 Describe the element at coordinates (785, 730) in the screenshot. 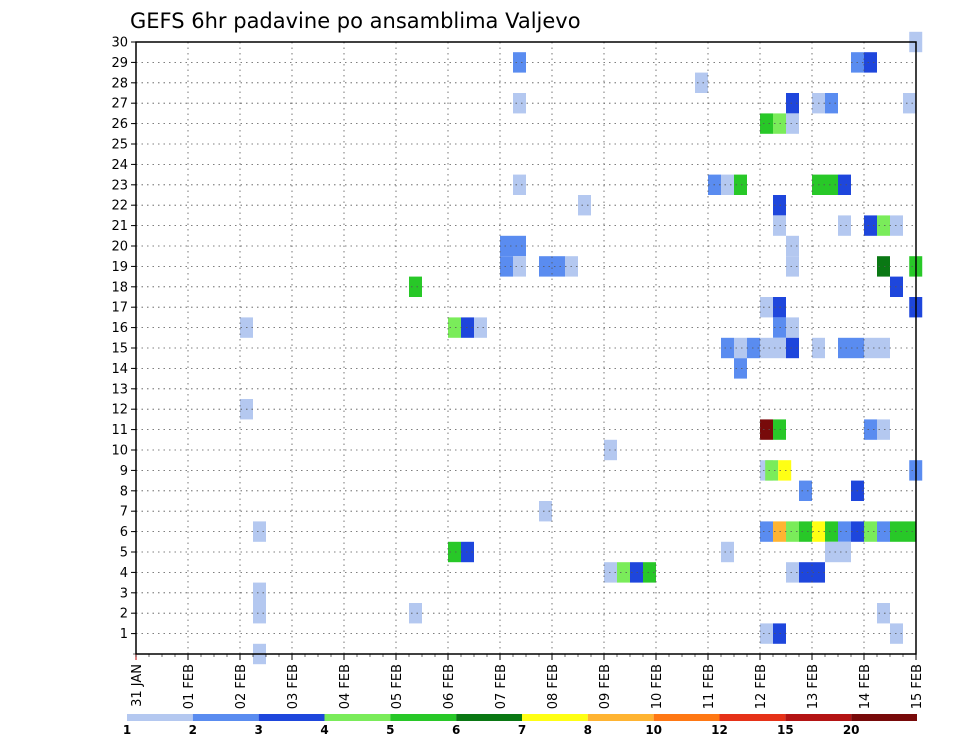

I see `colorbar-label: 15` at that location.